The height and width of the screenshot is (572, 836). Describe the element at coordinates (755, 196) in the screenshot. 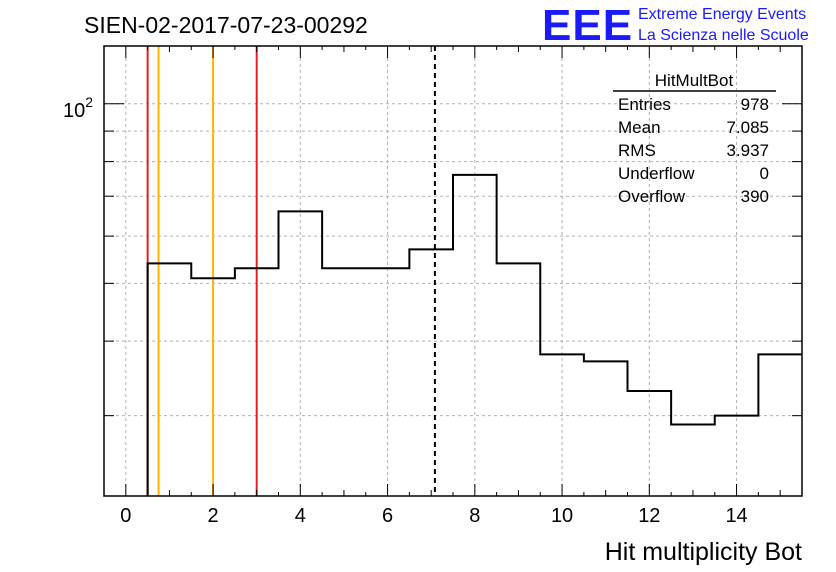

I see `stats-value: 390` at that location.